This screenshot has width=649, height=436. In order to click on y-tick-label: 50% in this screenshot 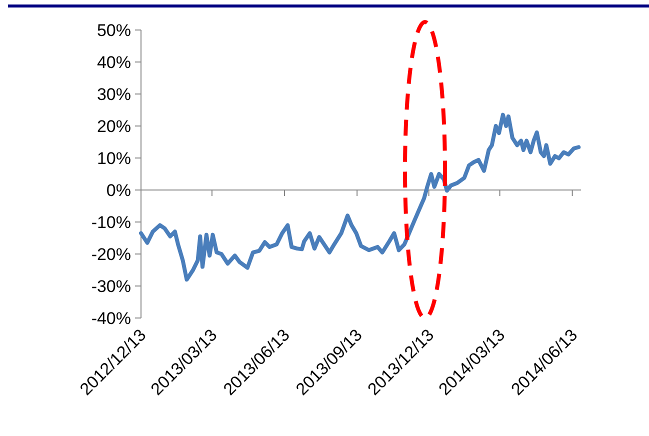, I will do `click(113, 30)`.